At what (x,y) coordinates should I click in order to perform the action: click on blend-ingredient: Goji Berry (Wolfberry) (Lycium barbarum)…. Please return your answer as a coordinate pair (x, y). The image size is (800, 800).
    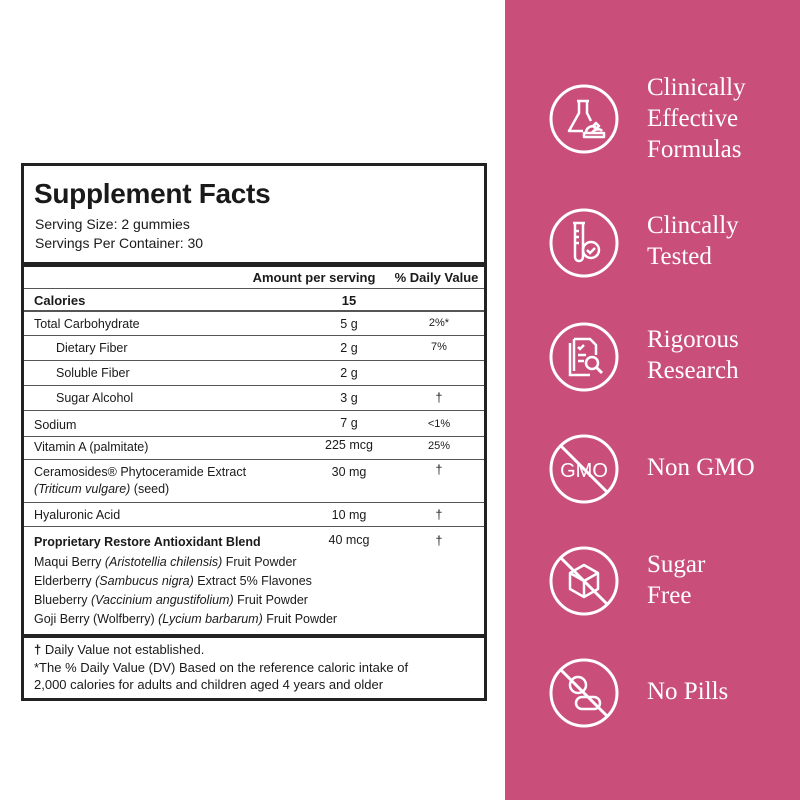
    Looking at the image, I should click on (186, 619).